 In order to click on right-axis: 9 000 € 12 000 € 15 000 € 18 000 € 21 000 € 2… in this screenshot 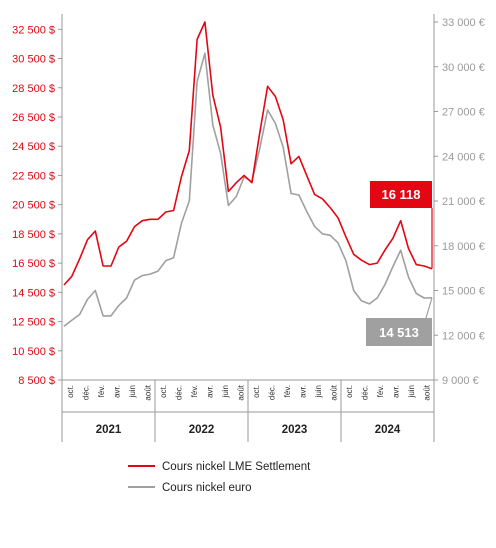, I will do `click(459, 200)`.